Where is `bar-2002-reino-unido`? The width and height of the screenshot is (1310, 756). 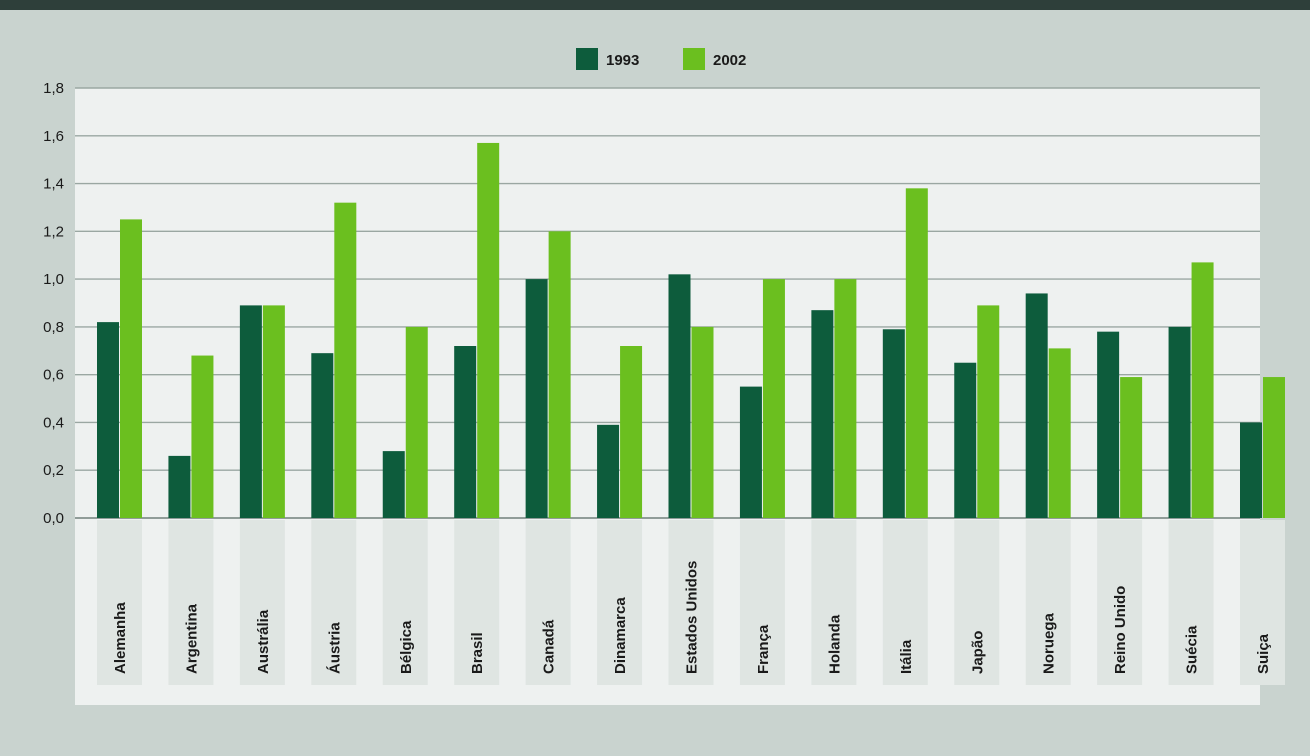 bar-2002-reino-unido is located at coordinates (1131, 447).